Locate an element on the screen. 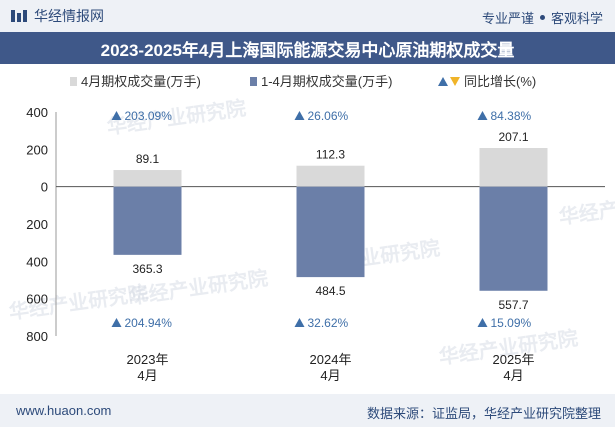 The height and width of the screenshot is (427, 615). watermark-text: 华经产业研究院 is located at coordinates (586, 207).